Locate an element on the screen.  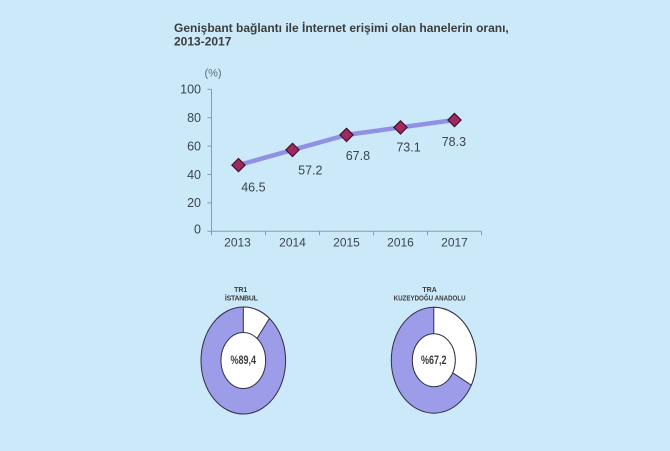
svg-text: 2013 is located at coordinates (237, 242).